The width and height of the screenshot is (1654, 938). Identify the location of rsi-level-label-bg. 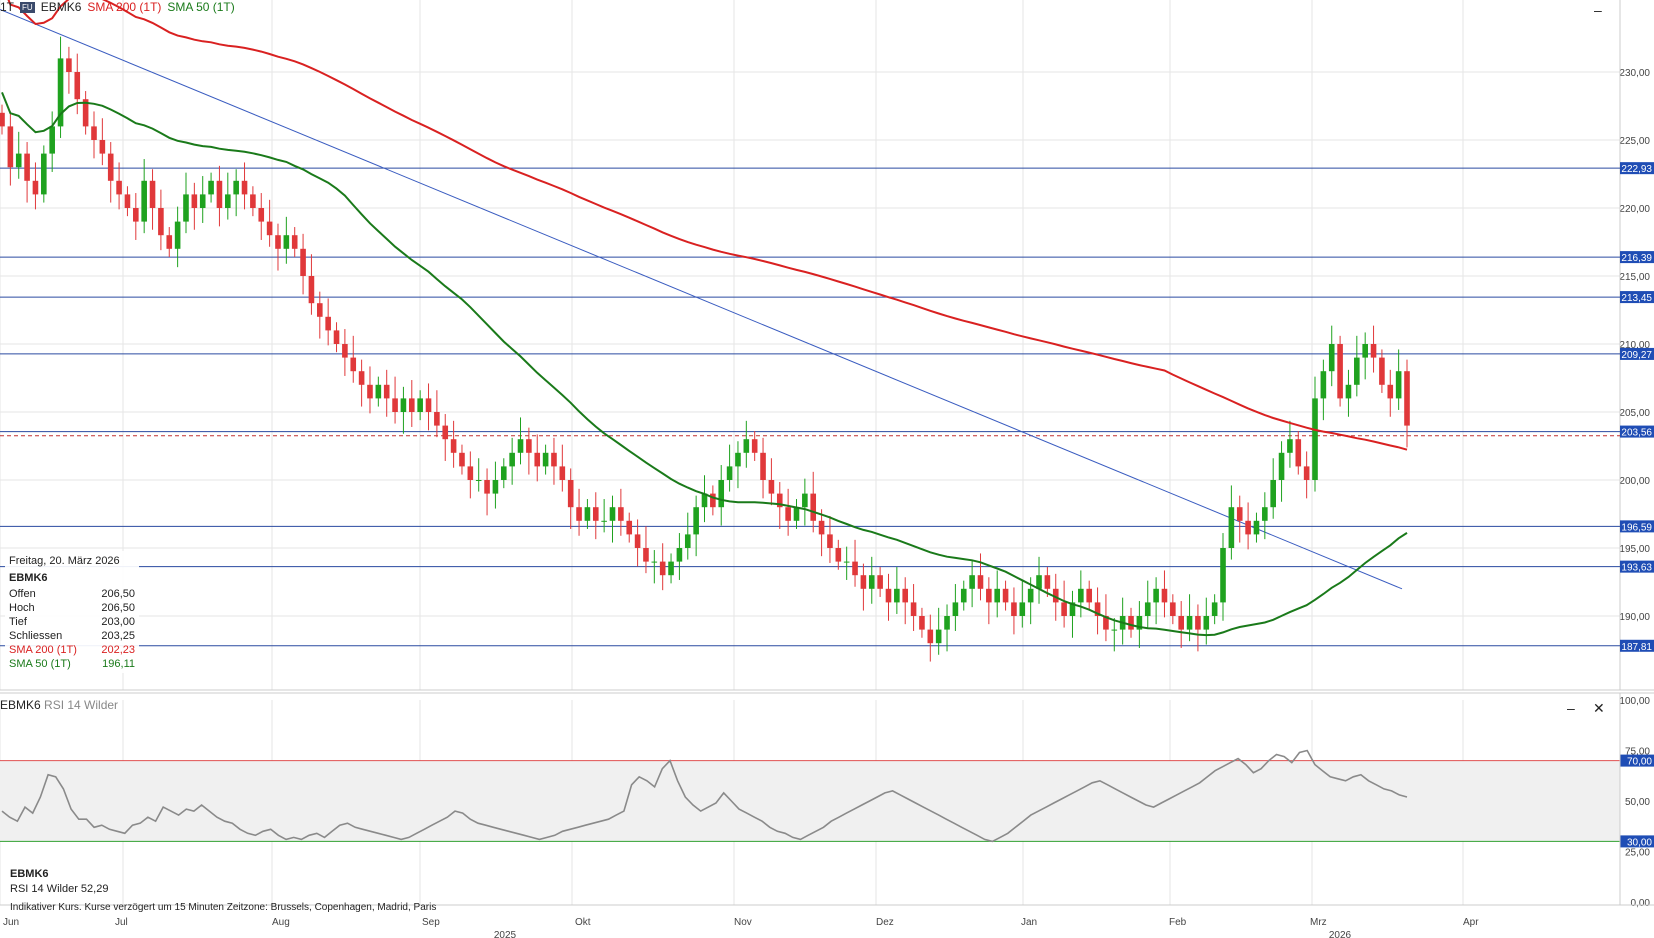
(1637, 841).